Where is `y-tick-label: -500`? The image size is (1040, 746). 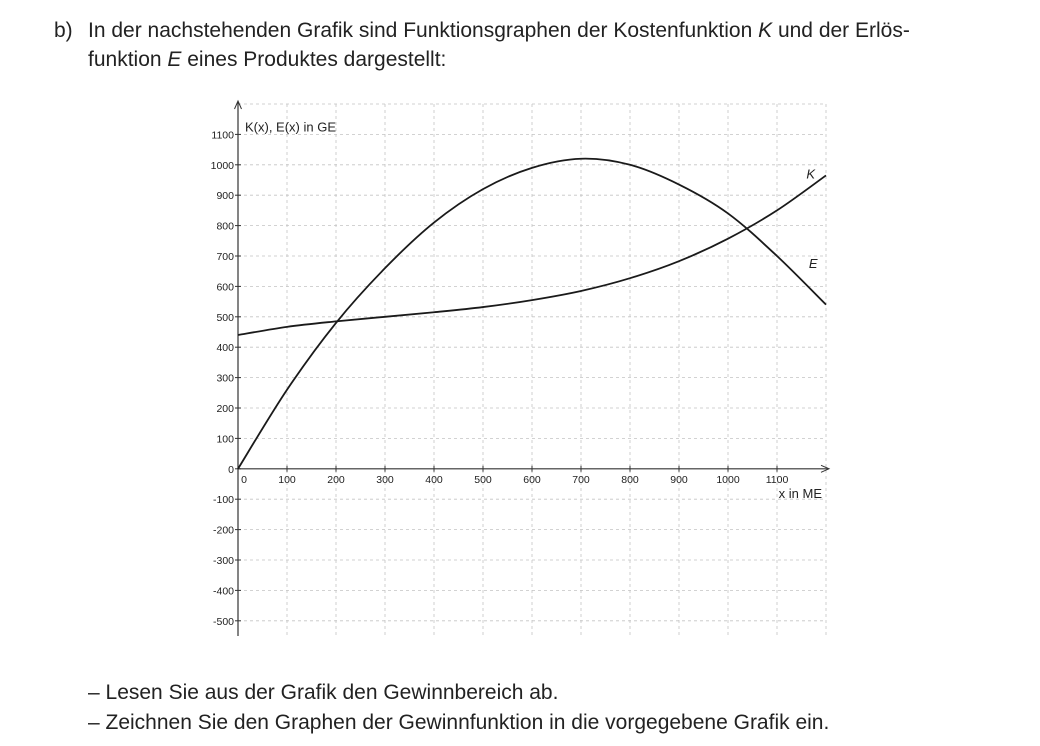
y-tick-label: -500 is located at coordinates (223, 622).